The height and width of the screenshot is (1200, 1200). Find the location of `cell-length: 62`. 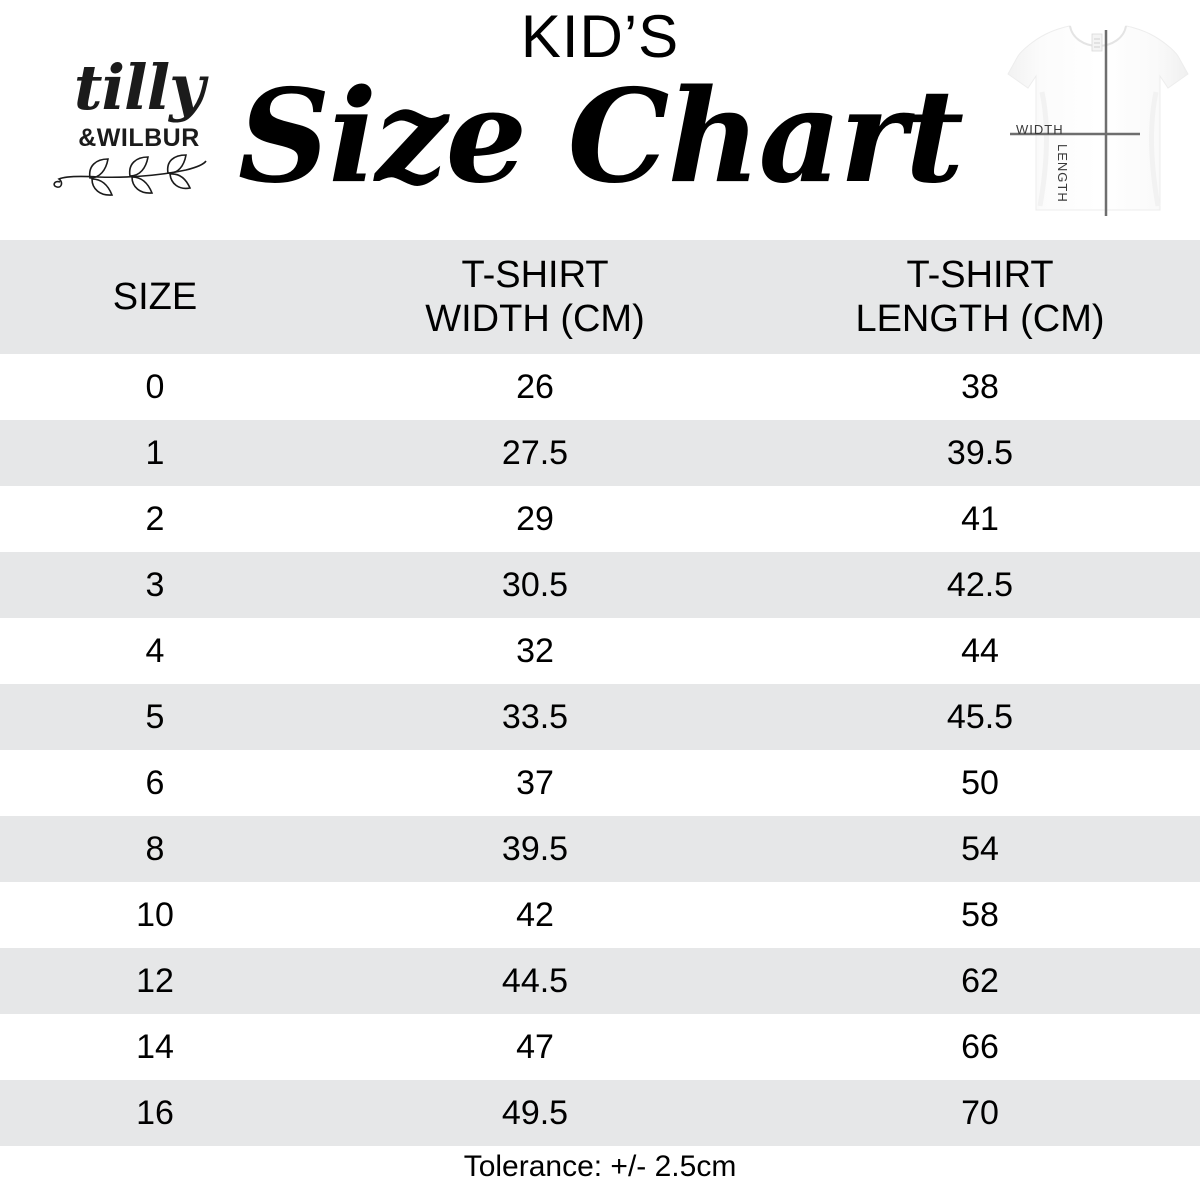

cell-length: 62 is located at coordinates (980, 980).